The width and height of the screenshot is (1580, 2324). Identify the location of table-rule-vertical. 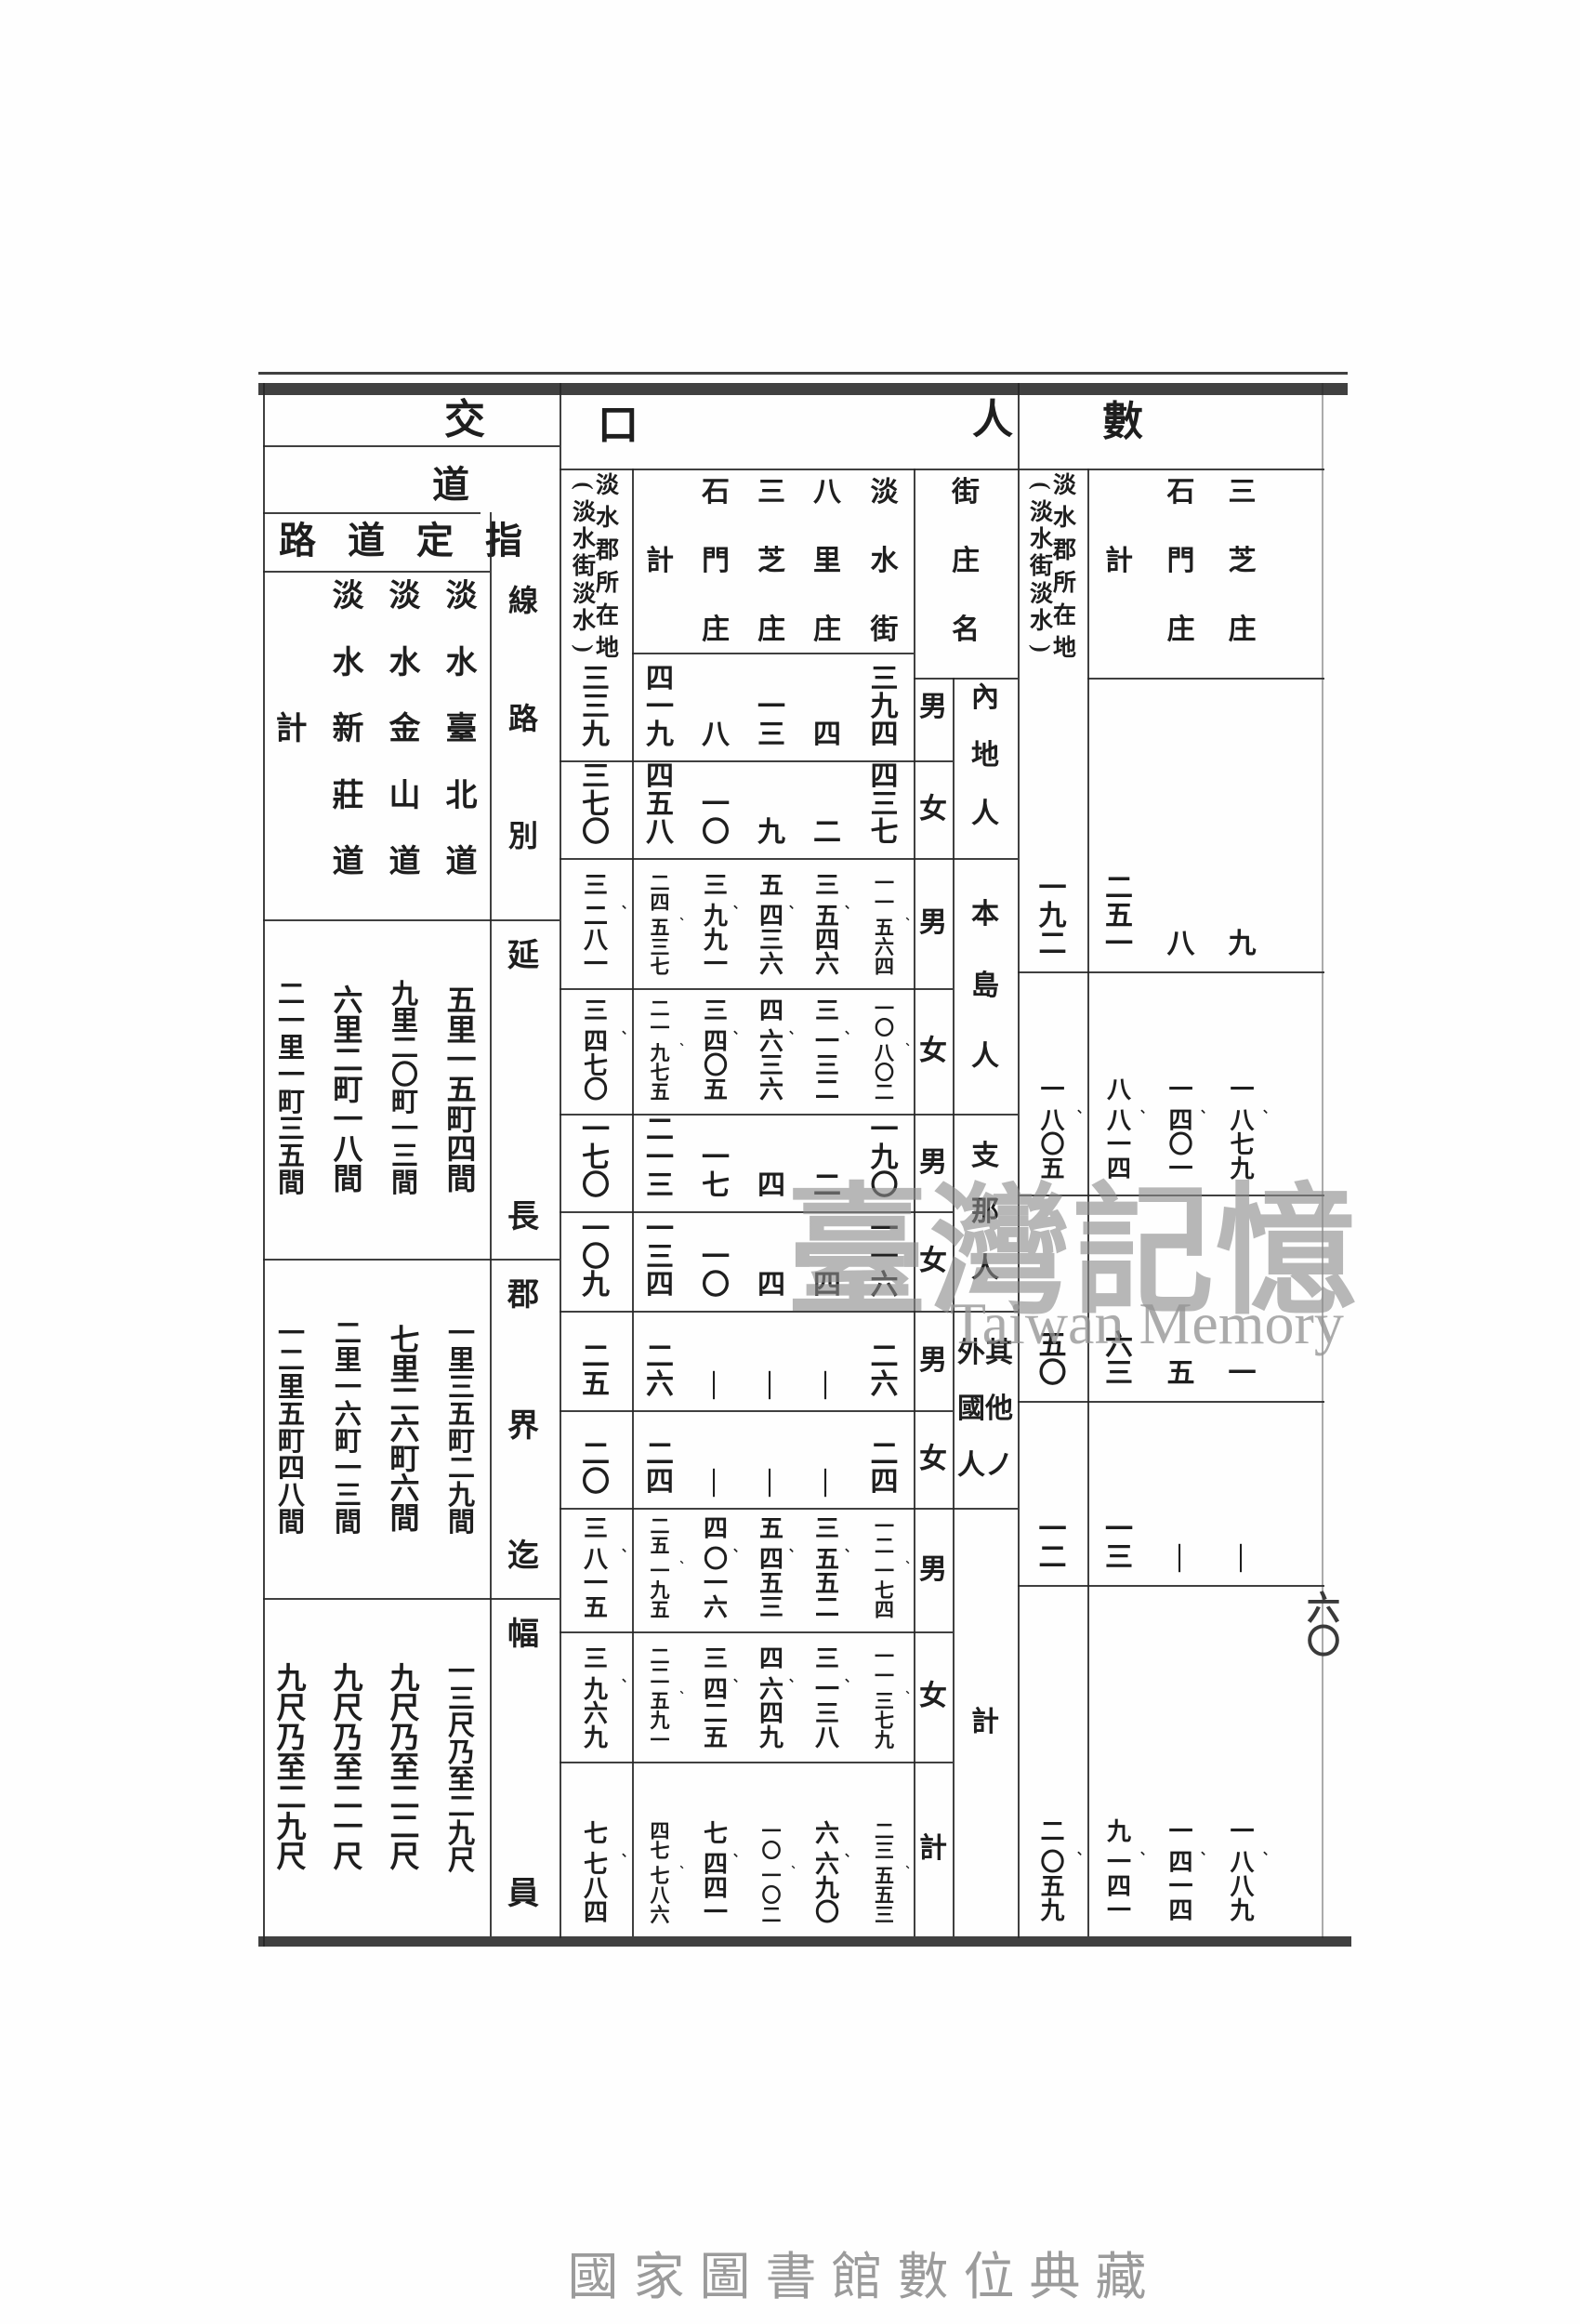
(560, 1160).